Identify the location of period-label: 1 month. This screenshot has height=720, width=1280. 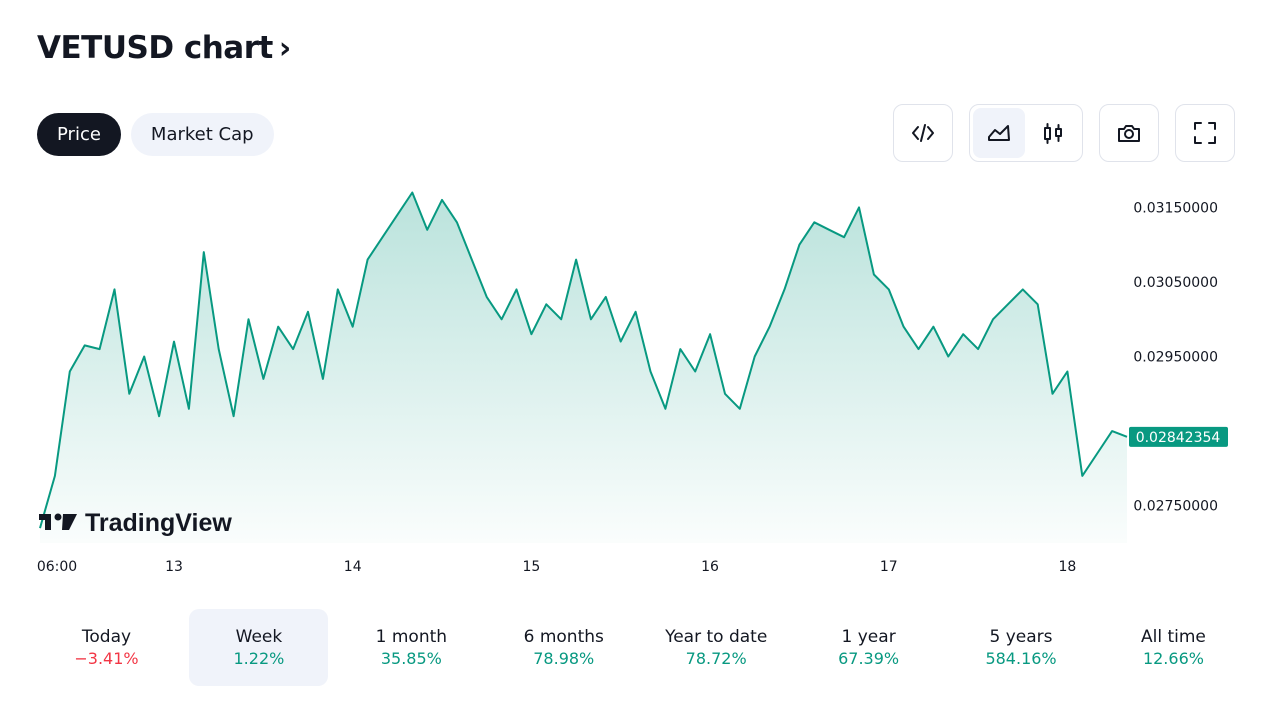
(411, 637).